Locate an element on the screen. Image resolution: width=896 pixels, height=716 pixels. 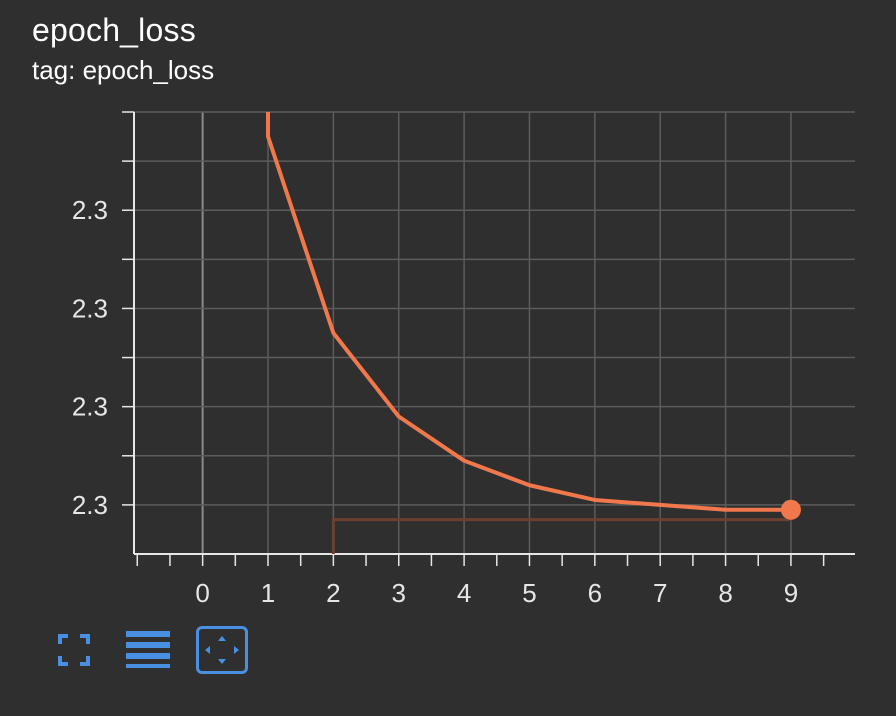
toggle-y-log-scale-icon is located at coordinates (148, 649).